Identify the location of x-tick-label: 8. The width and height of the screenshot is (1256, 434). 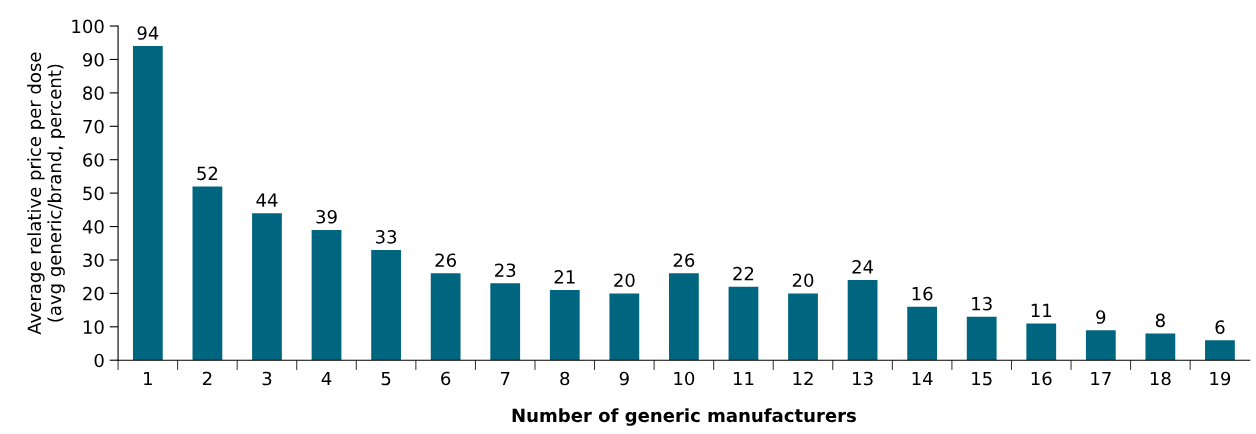
(565, 378).